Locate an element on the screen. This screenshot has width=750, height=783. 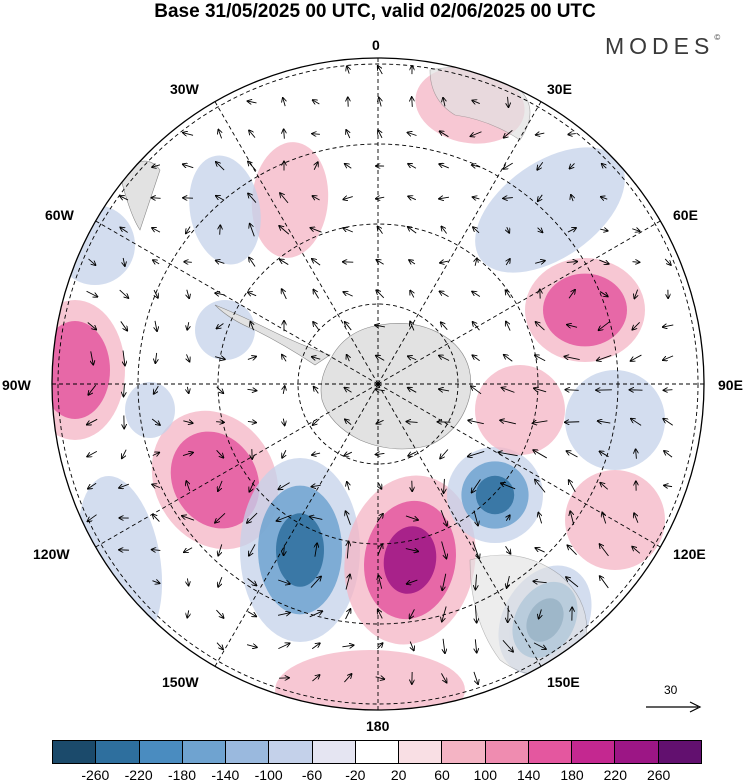
lon-label-90w: 90W is located at coordinates (16, 385).